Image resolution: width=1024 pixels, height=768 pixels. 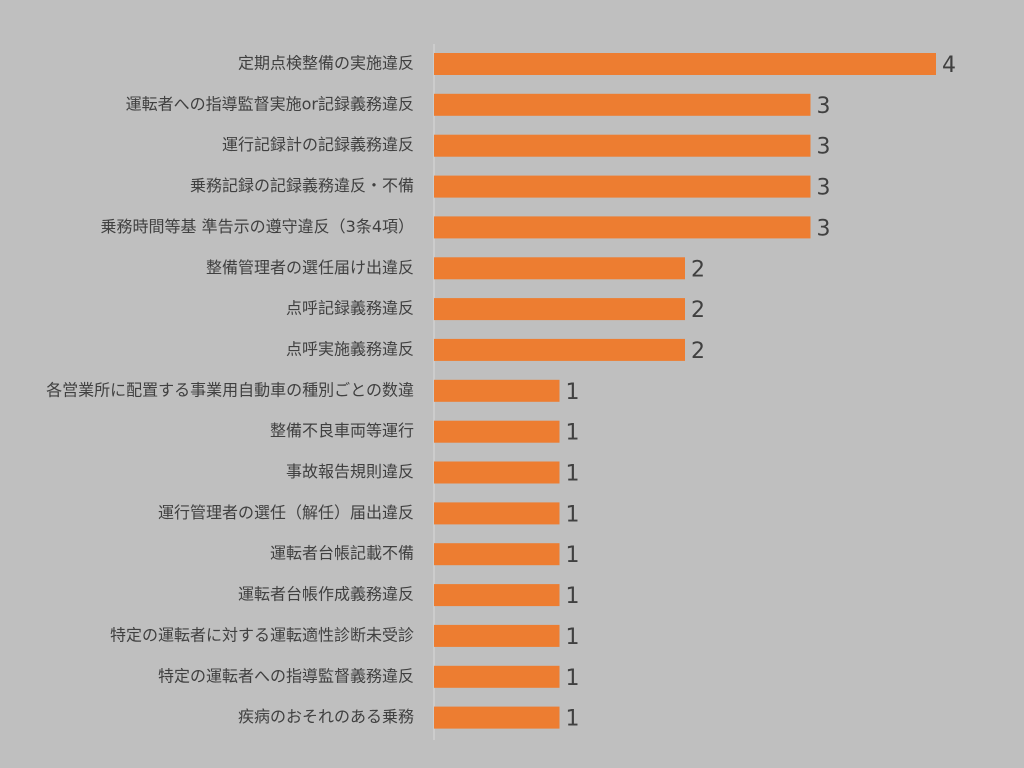 I want to click on category-label-12: 運転者台帳記載不備, so click(x=342, y=553).